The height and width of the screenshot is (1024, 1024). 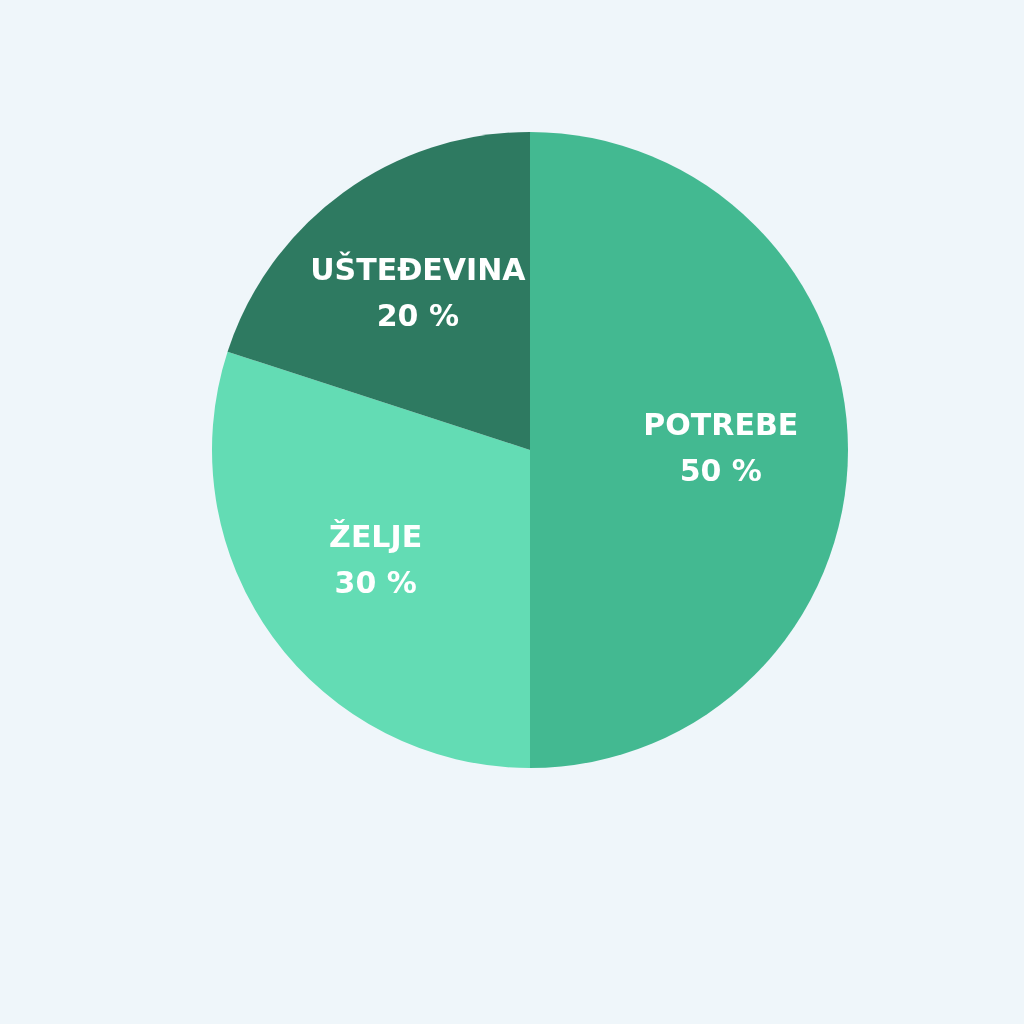 I want to click on data-label: 30 %, so click(x=375, y=582).